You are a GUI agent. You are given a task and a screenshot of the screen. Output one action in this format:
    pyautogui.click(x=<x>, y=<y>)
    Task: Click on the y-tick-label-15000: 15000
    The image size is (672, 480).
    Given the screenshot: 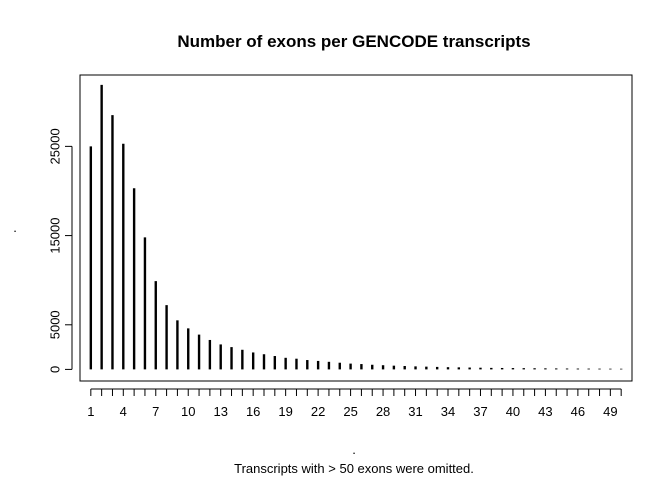 What is the action you would take?
    pyautogui.click(x=55, y=236)
    